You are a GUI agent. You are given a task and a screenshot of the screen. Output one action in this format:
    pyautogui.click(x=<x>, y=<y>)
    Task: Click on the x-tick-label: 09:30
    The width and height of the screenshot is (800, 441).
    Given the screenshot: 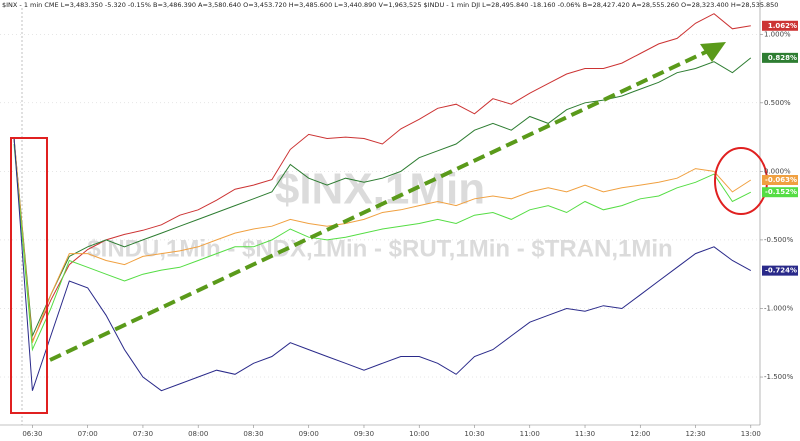 What is the action you would take?
    pyautogui.click(x=364, y=434)
    